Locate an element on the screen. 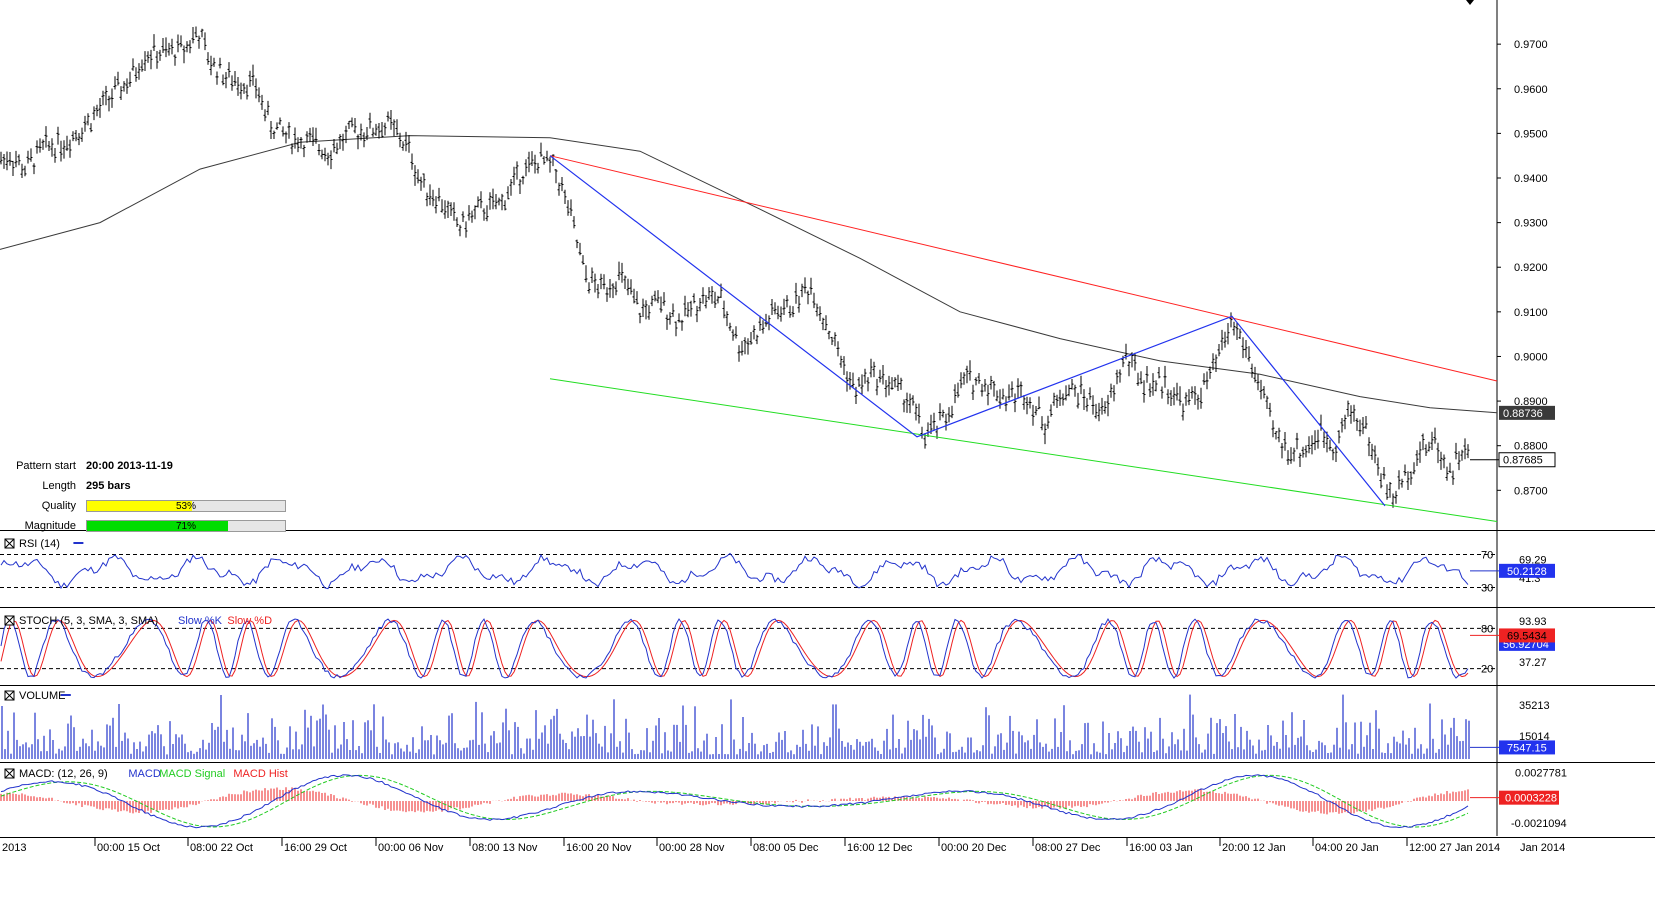 The width and height of the screenshot is (1655, 902). price-tick-label: 0.9400 is located at coordinates (1531, 179).